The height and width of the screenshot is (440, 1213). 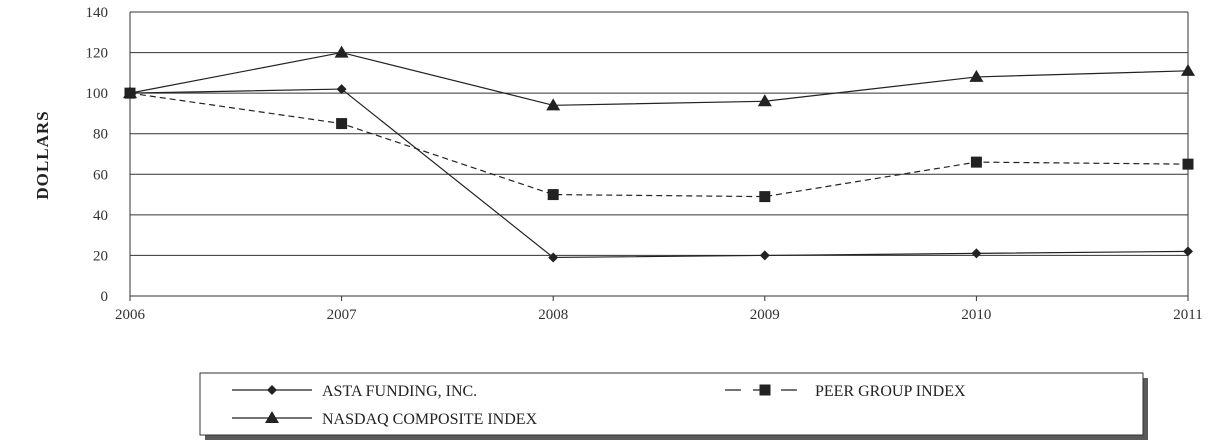 What do you see at coordinates (765, 315) in the screenshot?
I see `x-tick-label-2009: 2009` at bounding box center [765, 315].